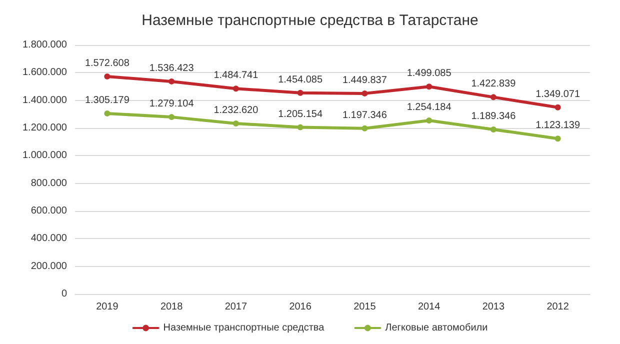  What do you see at coordinates (365, 115) in the screenshot?
I see `data-label: 1.197.346` at bounding box center [365, 115].